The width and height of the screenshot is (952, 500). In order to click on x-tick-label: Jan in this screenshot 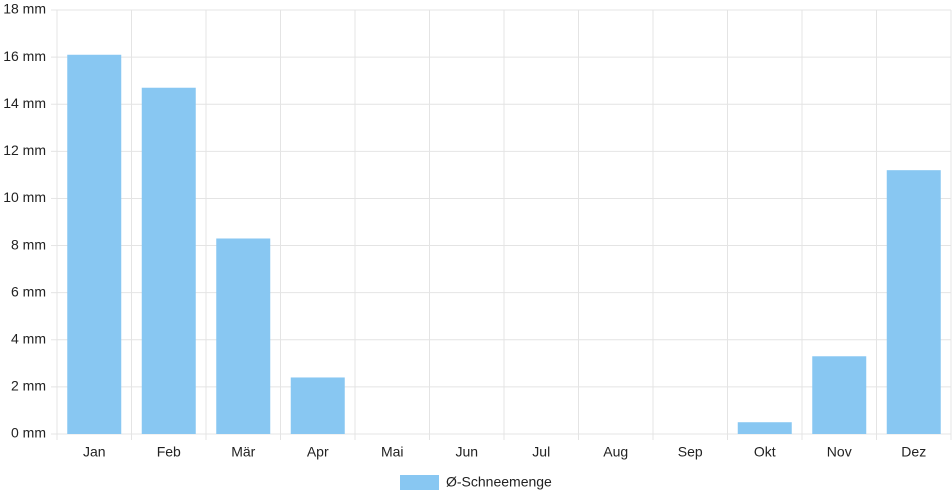, I will do `click(94, 452)`.